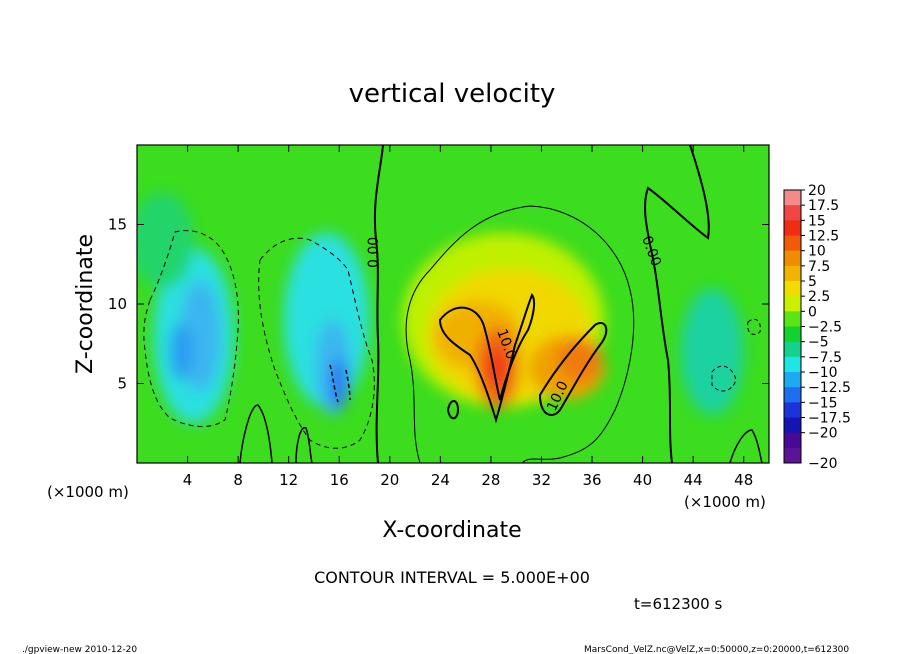  I want to click on time-label: t=612300 s, so click(678, 604).